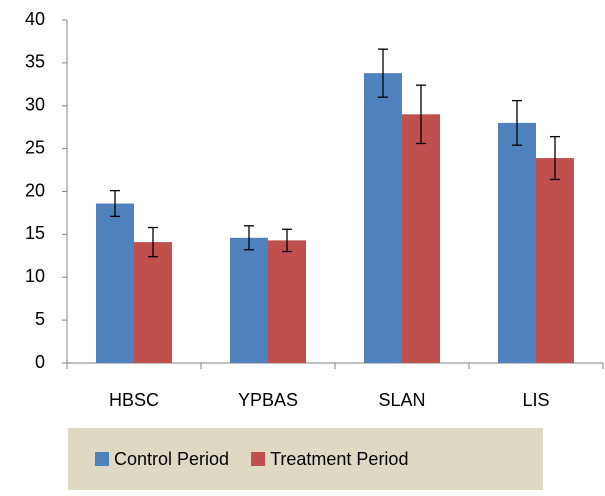 The height and width of the screenshot is (496, 605). What do you see at coordinates (268, 400) in the screenshot?
I see `x-tick-label: YPBAS` at bounding box center [268, 400].